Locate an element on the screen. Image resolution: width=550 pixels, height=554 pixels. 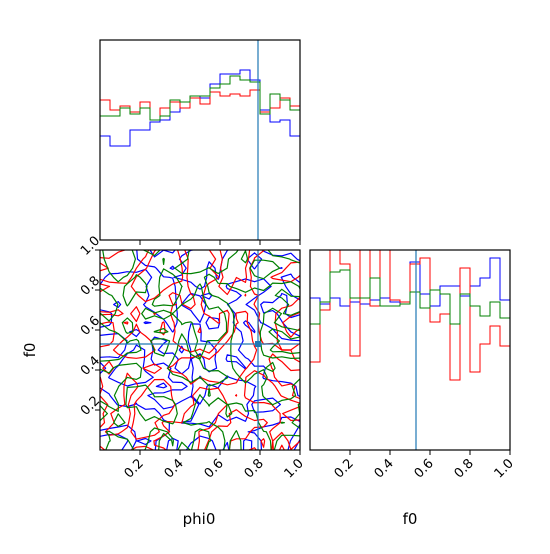
f0-hist-B is located at coordinates (410, 315).